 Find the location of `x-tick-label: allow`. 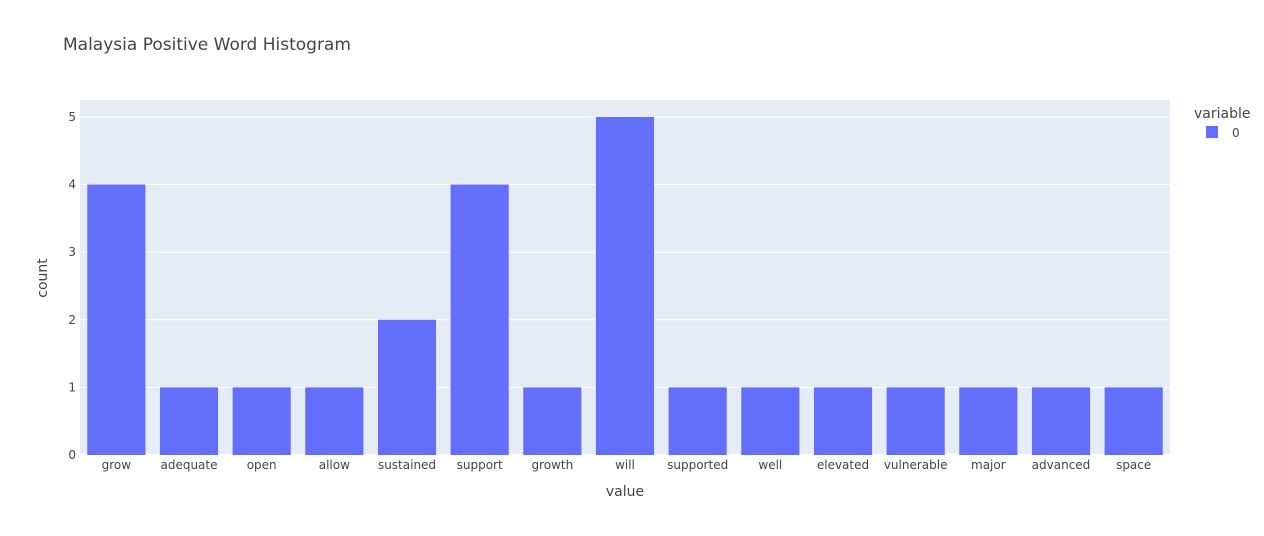

x-tick-label: allow is located at coordinates (334, 465).